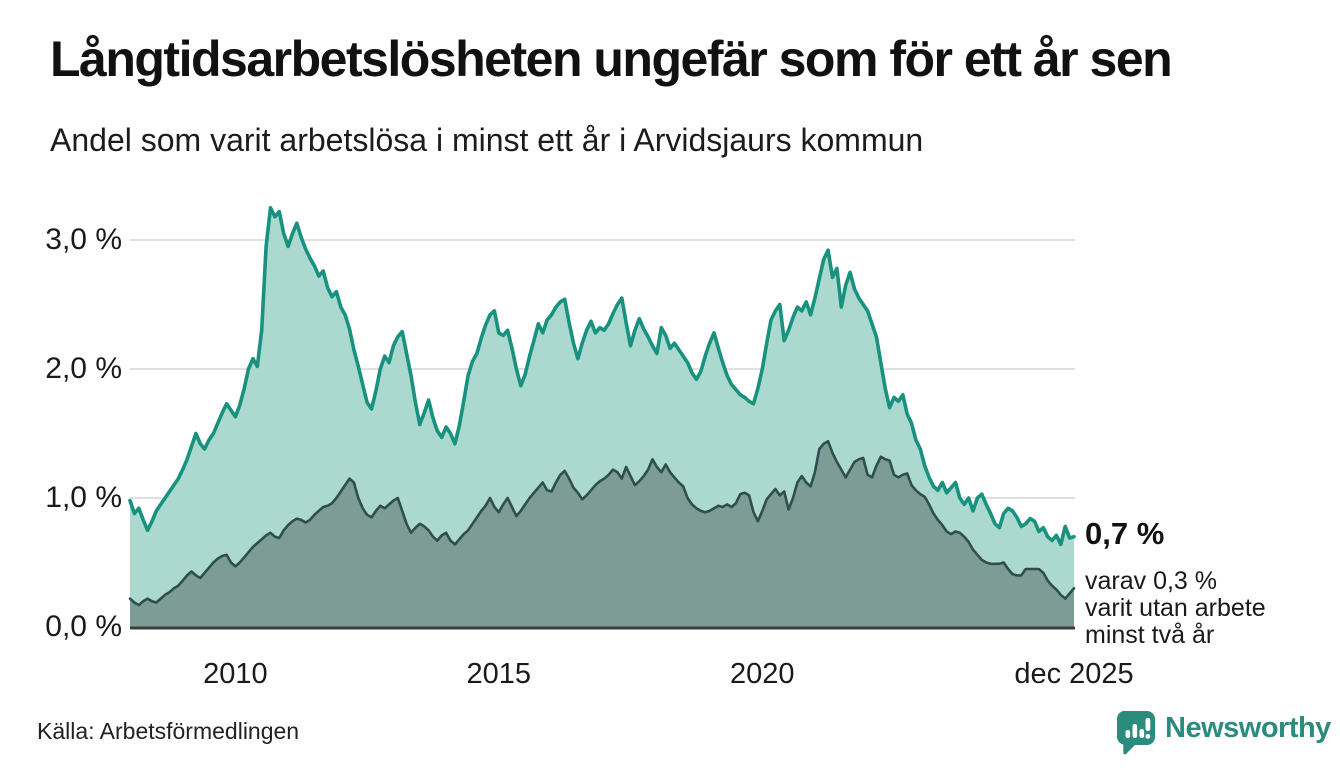 This screenshot has height=780, width=1340. I want to click on source-note: Källa: Arbetsförmedlingen, so click(168, 731).